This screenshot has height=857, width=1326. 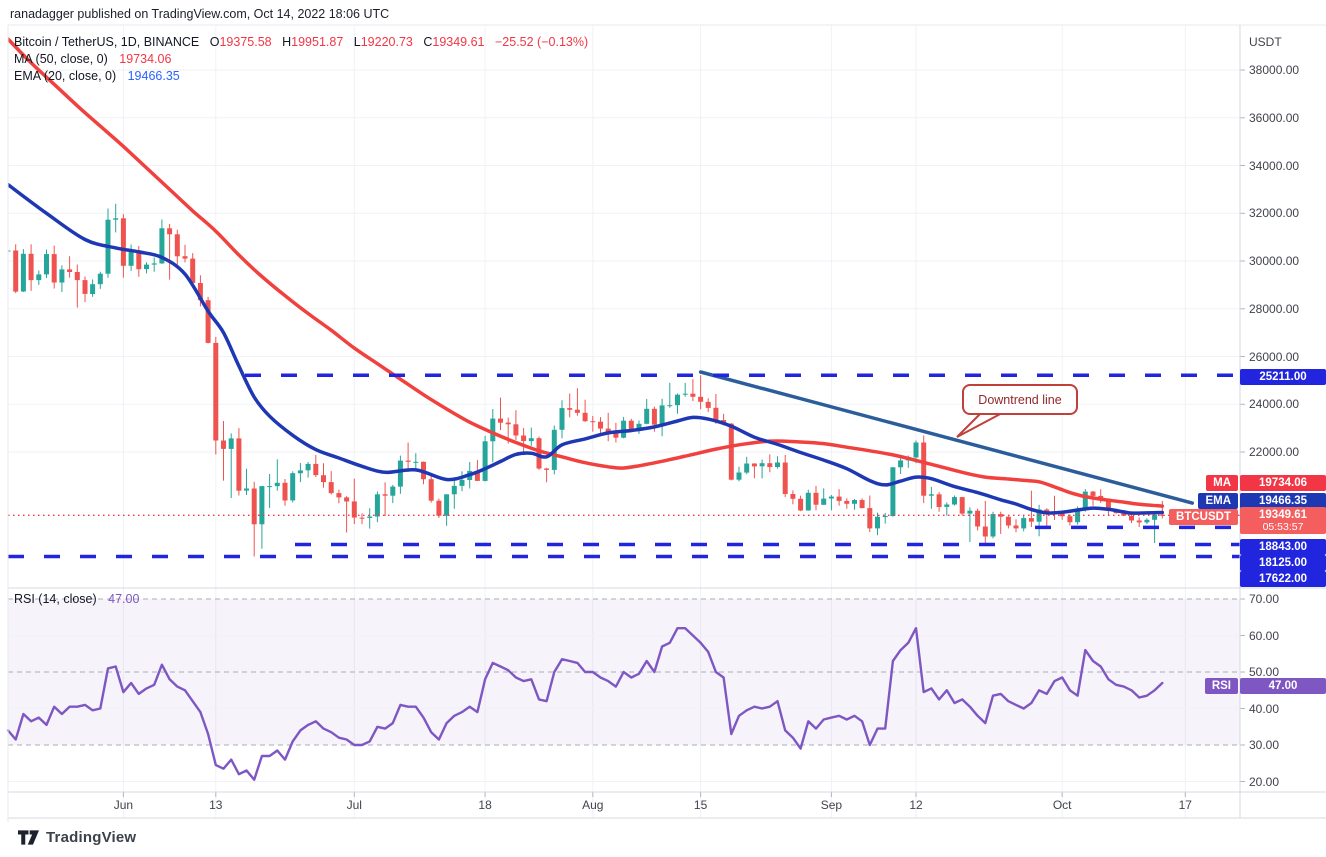 I want to click on rsi-tag: RSI, so click(x=1221, y=686).